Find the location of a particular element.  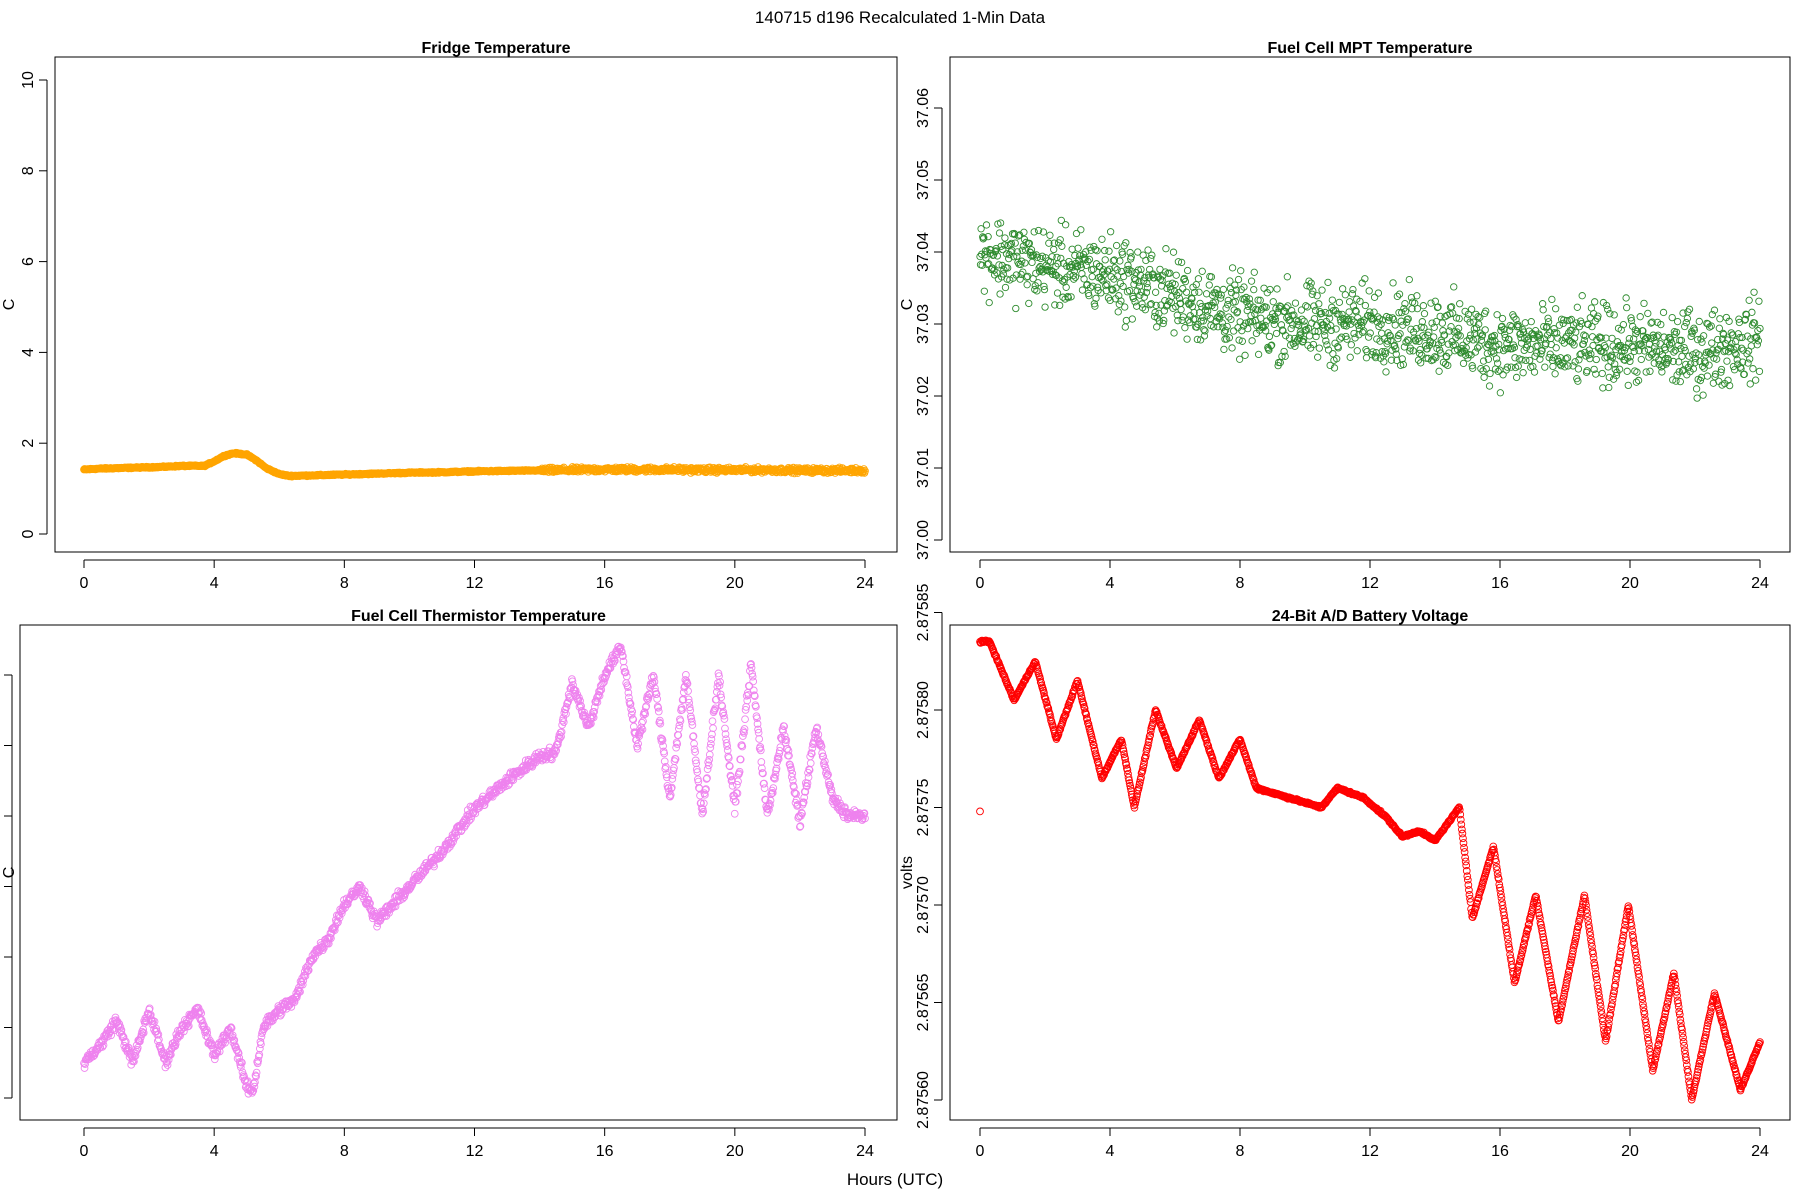

x-tick-label: 12 is located at coordinates (1370, 583).